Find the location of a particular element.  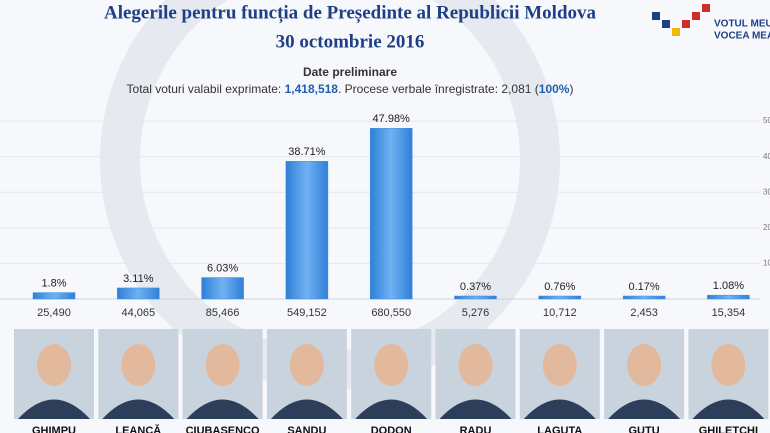

vote-count: 5,276 is located at coordinates (476, 313).